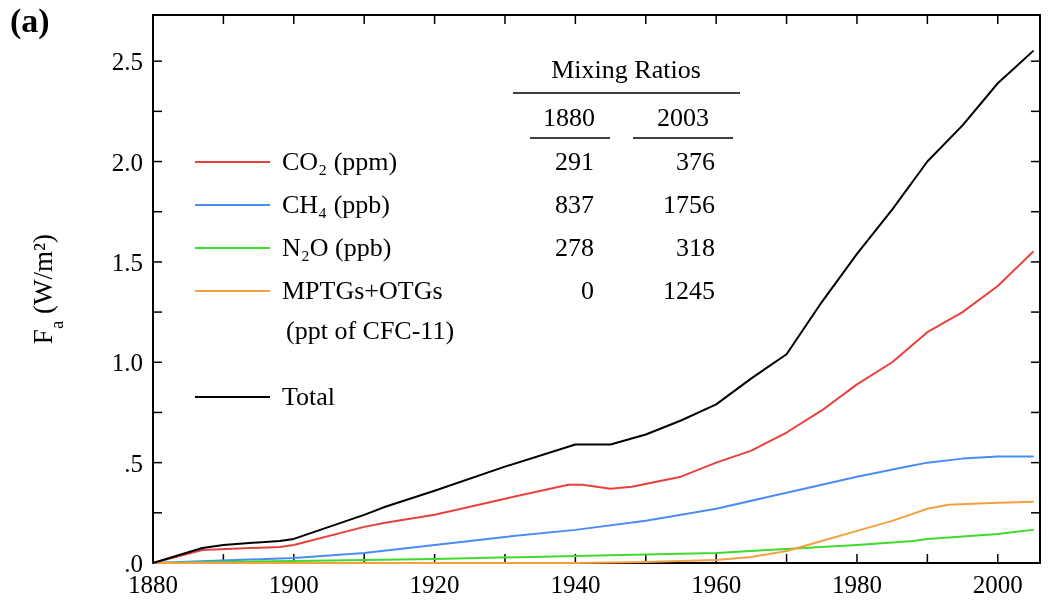  I want to click on annotation: 2003, so click(683, 117).